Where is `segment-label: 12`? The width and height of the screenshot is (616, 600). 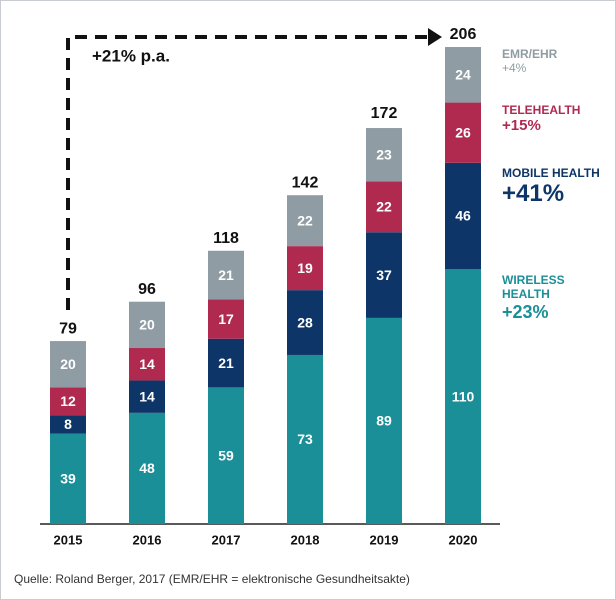 segment-label: 12 is located at coordinates (68, 401).